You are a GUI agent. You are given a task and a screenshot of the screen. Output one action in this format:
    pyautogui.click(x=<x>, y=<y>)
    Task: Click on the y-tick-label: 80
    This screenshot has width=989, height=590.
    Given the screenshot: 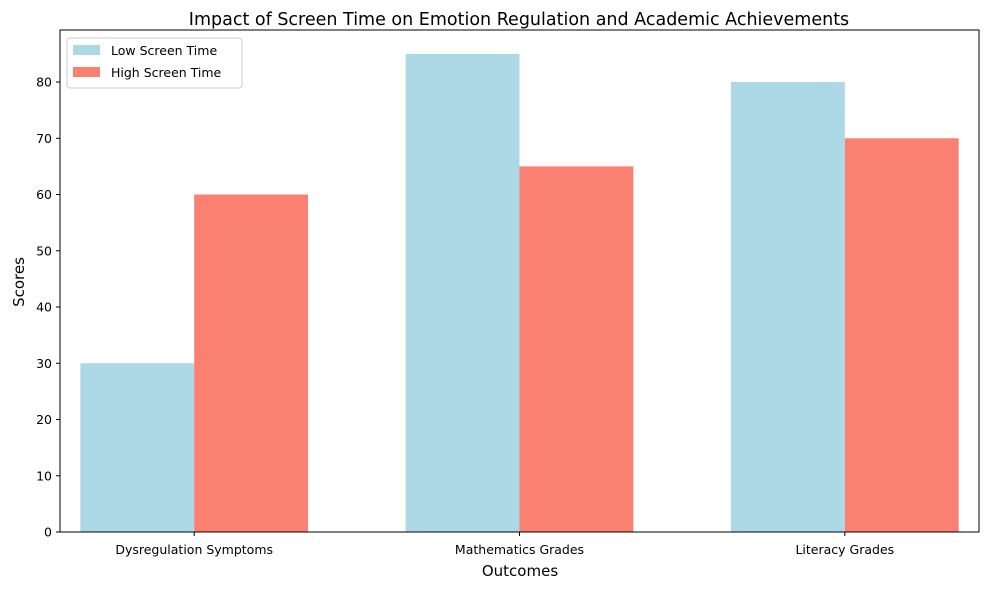 What is the action you would take?
    pyautogui.click(x=44, y=82)
    